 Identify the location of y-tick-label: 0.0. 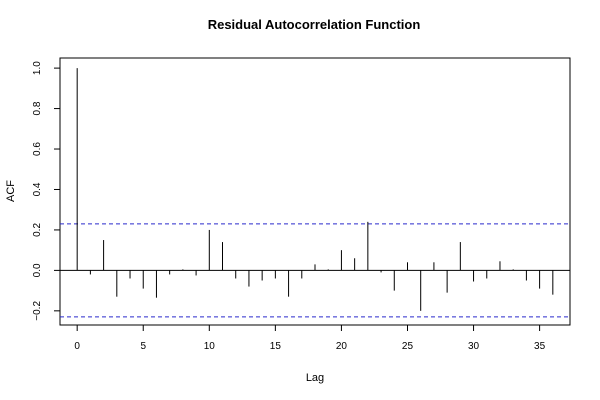
(37, 270).